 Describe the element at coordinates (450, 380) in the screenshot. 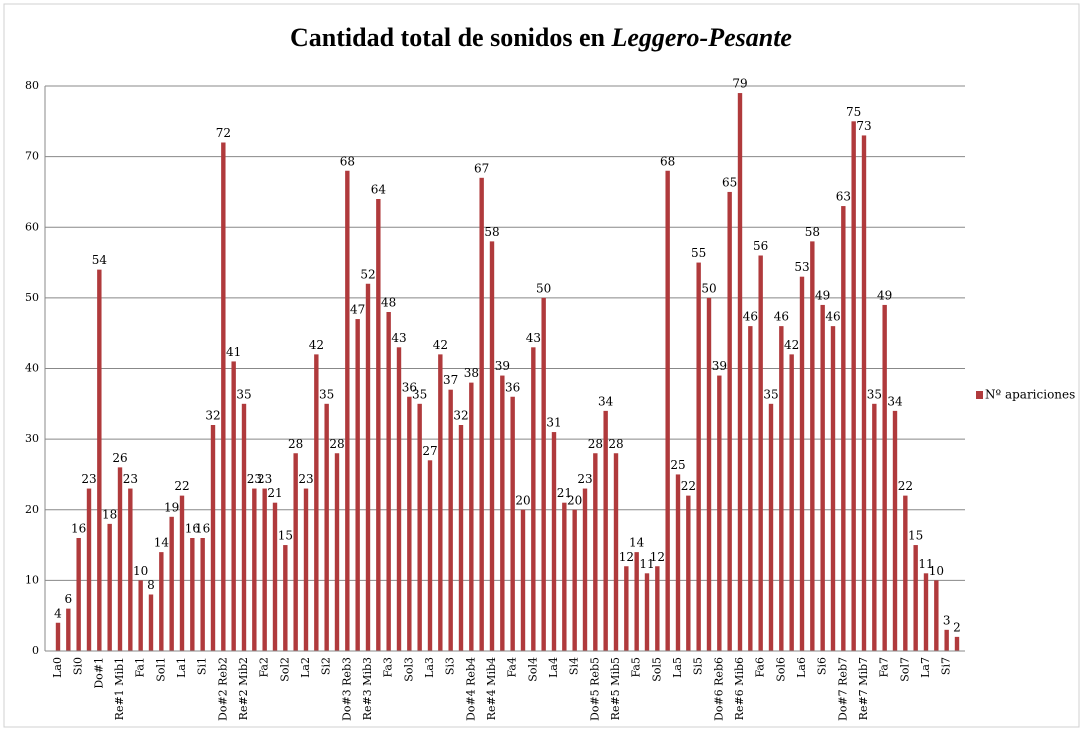

I see `value-label: 37` at that location.